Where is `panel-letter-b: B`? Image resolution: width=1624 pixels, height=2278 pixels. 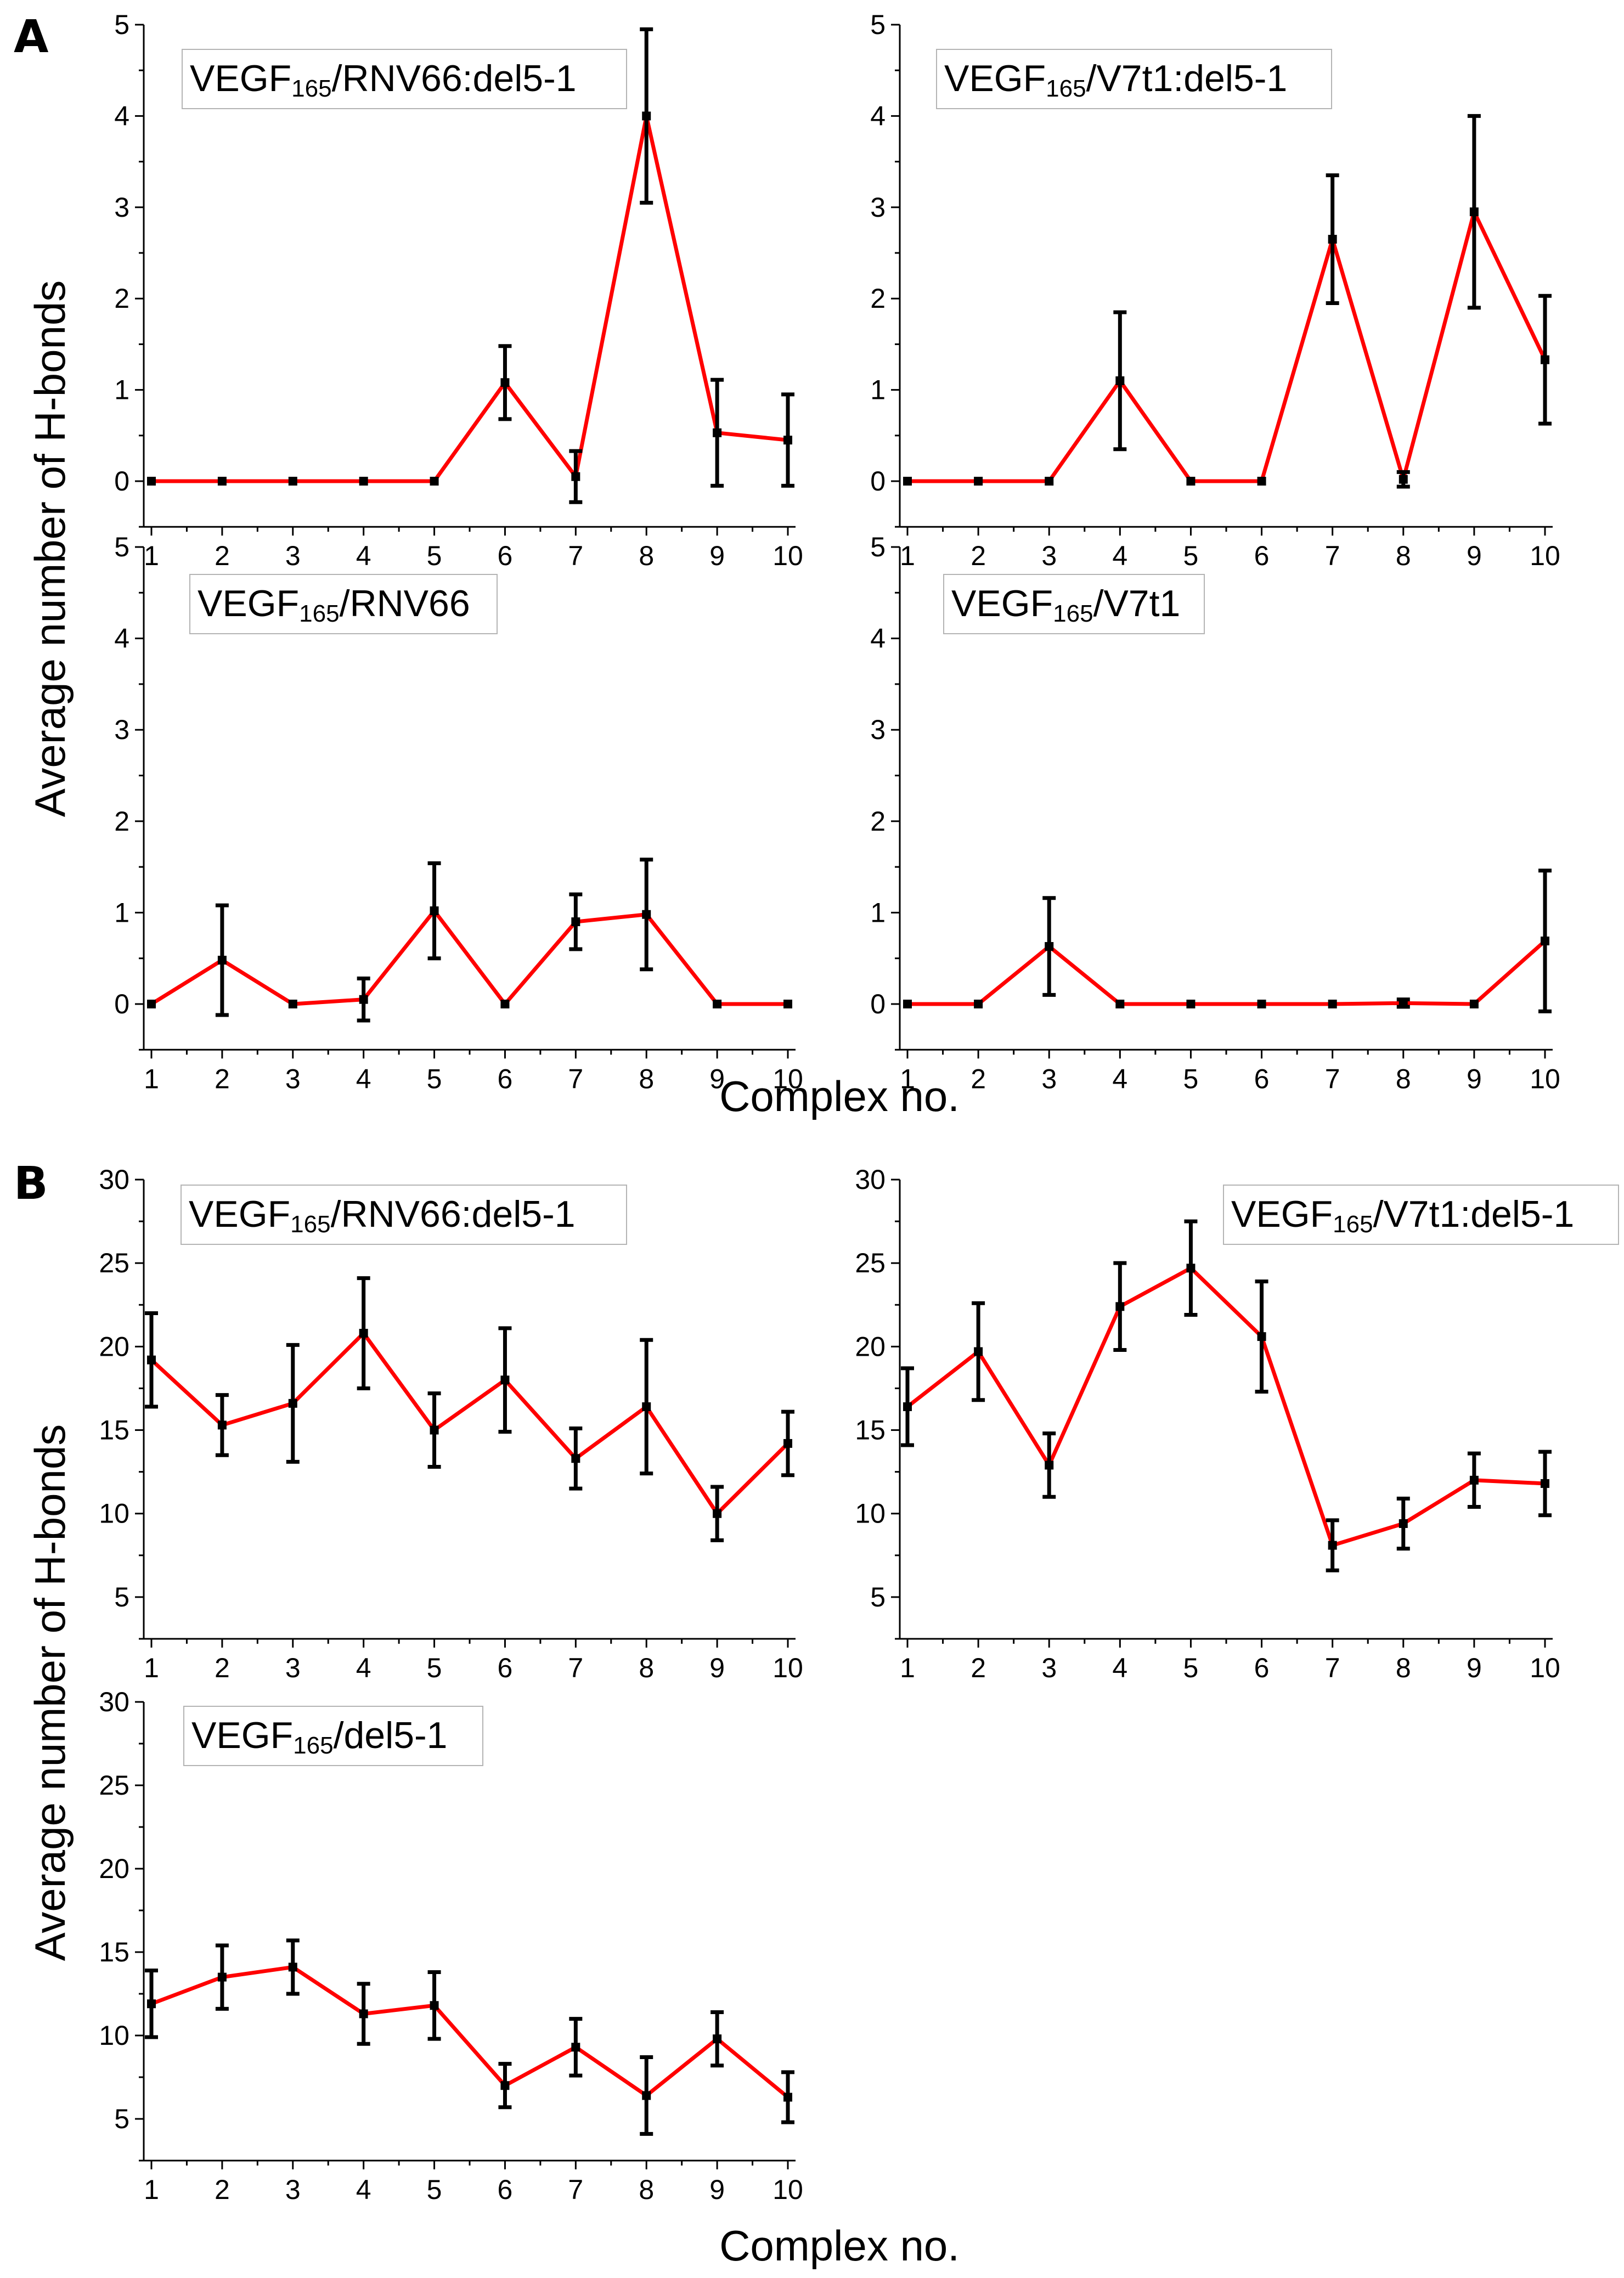 panel-letter-b: B is located at coordinates (31, 1184).